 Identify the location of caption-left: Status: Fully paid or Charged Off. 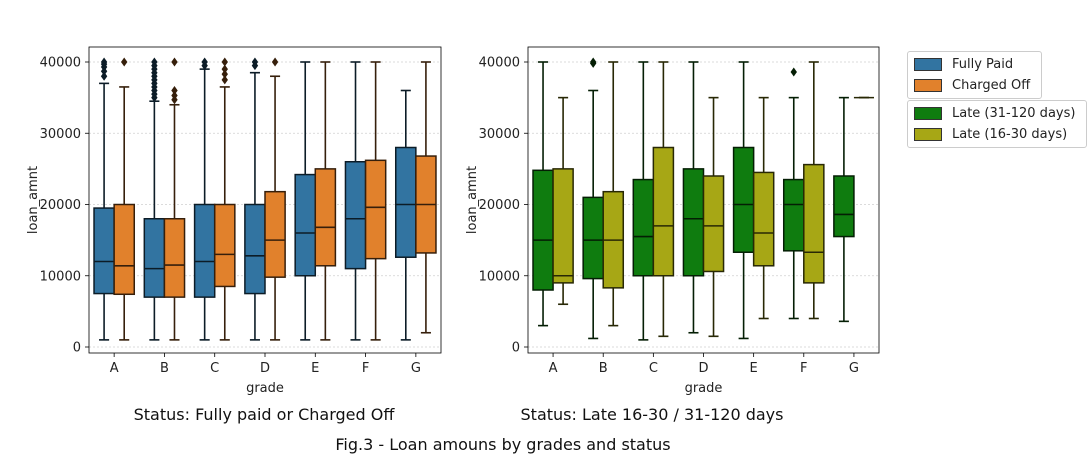
(264, 414).